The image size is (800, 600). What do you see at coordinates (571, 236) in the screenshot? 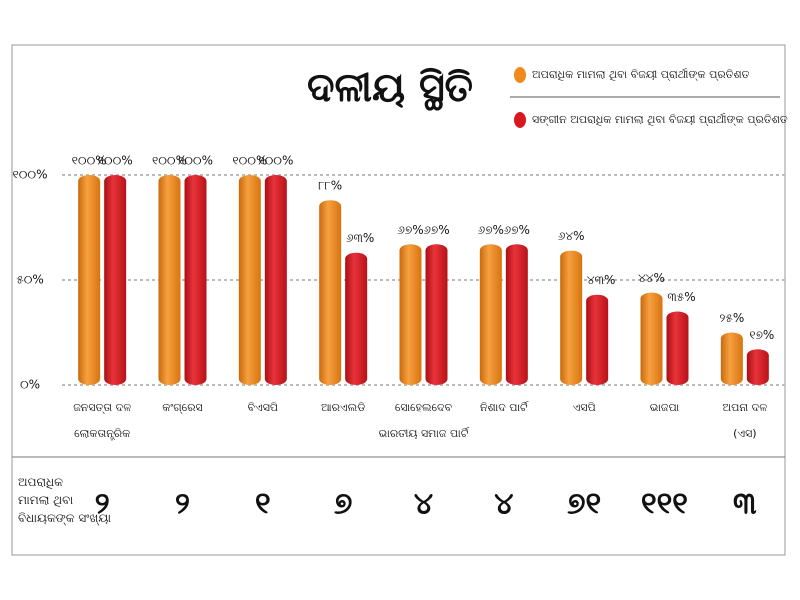
I see `value-label: ୬୪%` at bounding box center [571, 236].